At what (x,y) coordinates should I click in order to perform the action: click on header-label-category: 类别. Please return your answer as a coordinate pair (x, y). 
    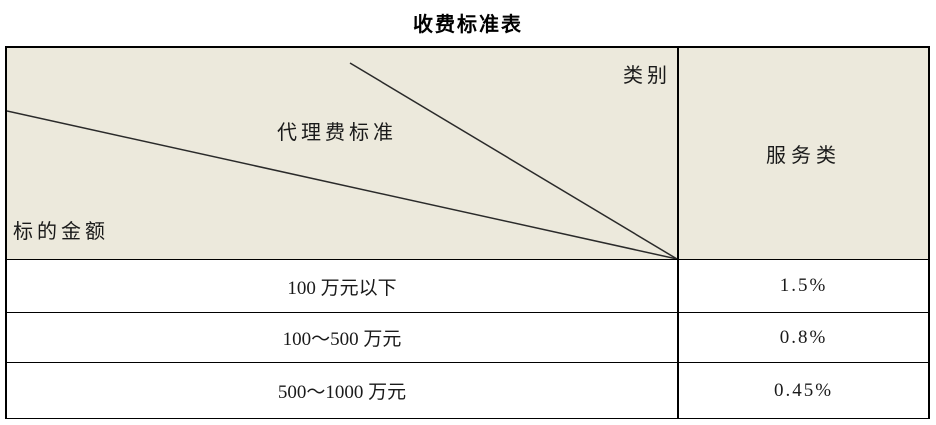
    Looking at the image, I should click on (647, 76).